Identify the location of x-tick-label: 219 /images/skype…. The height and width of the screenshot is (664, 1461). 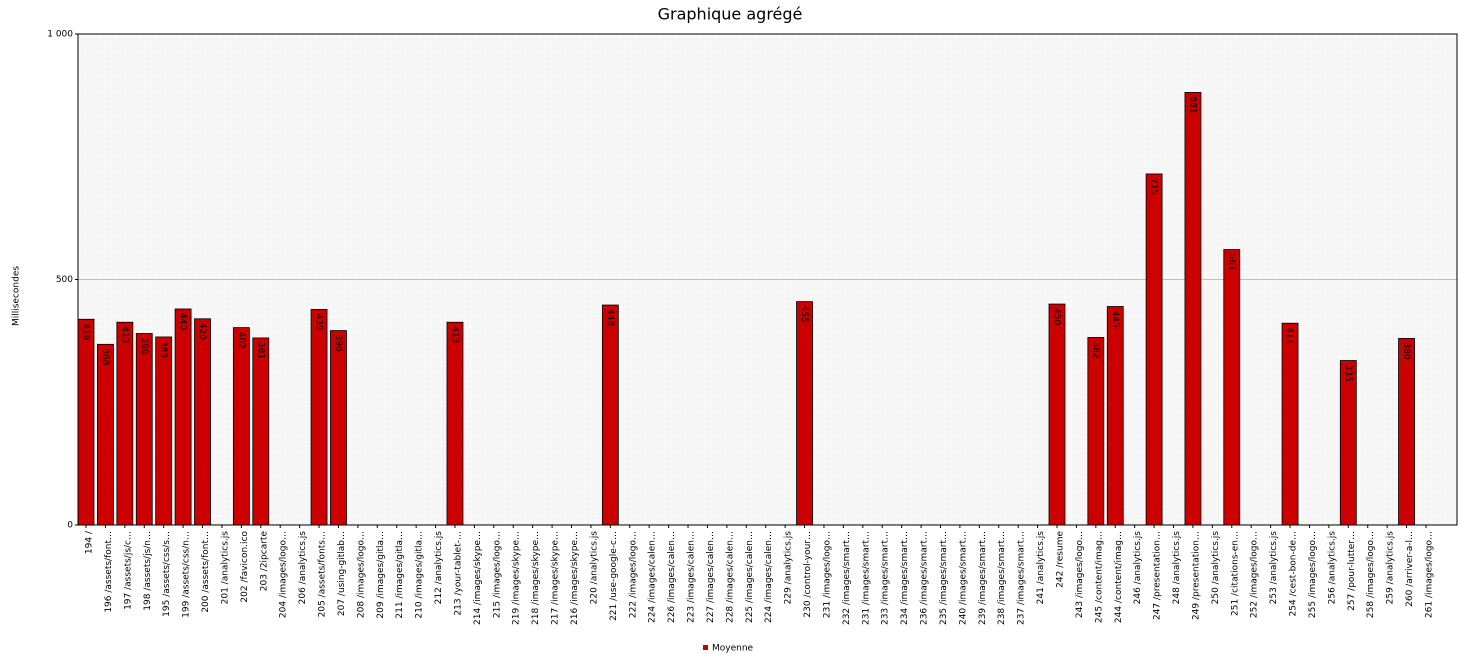
(517, 578).